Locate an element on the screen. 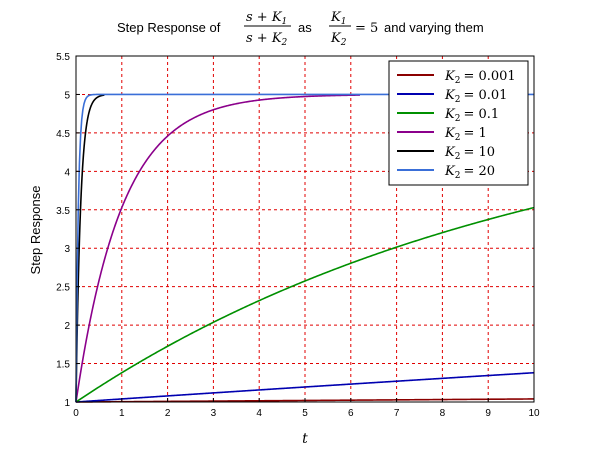 The height and width of the screenshot is (460, 610). legend-entry-4: K2 = 10 is located at coordinates (469, 153).